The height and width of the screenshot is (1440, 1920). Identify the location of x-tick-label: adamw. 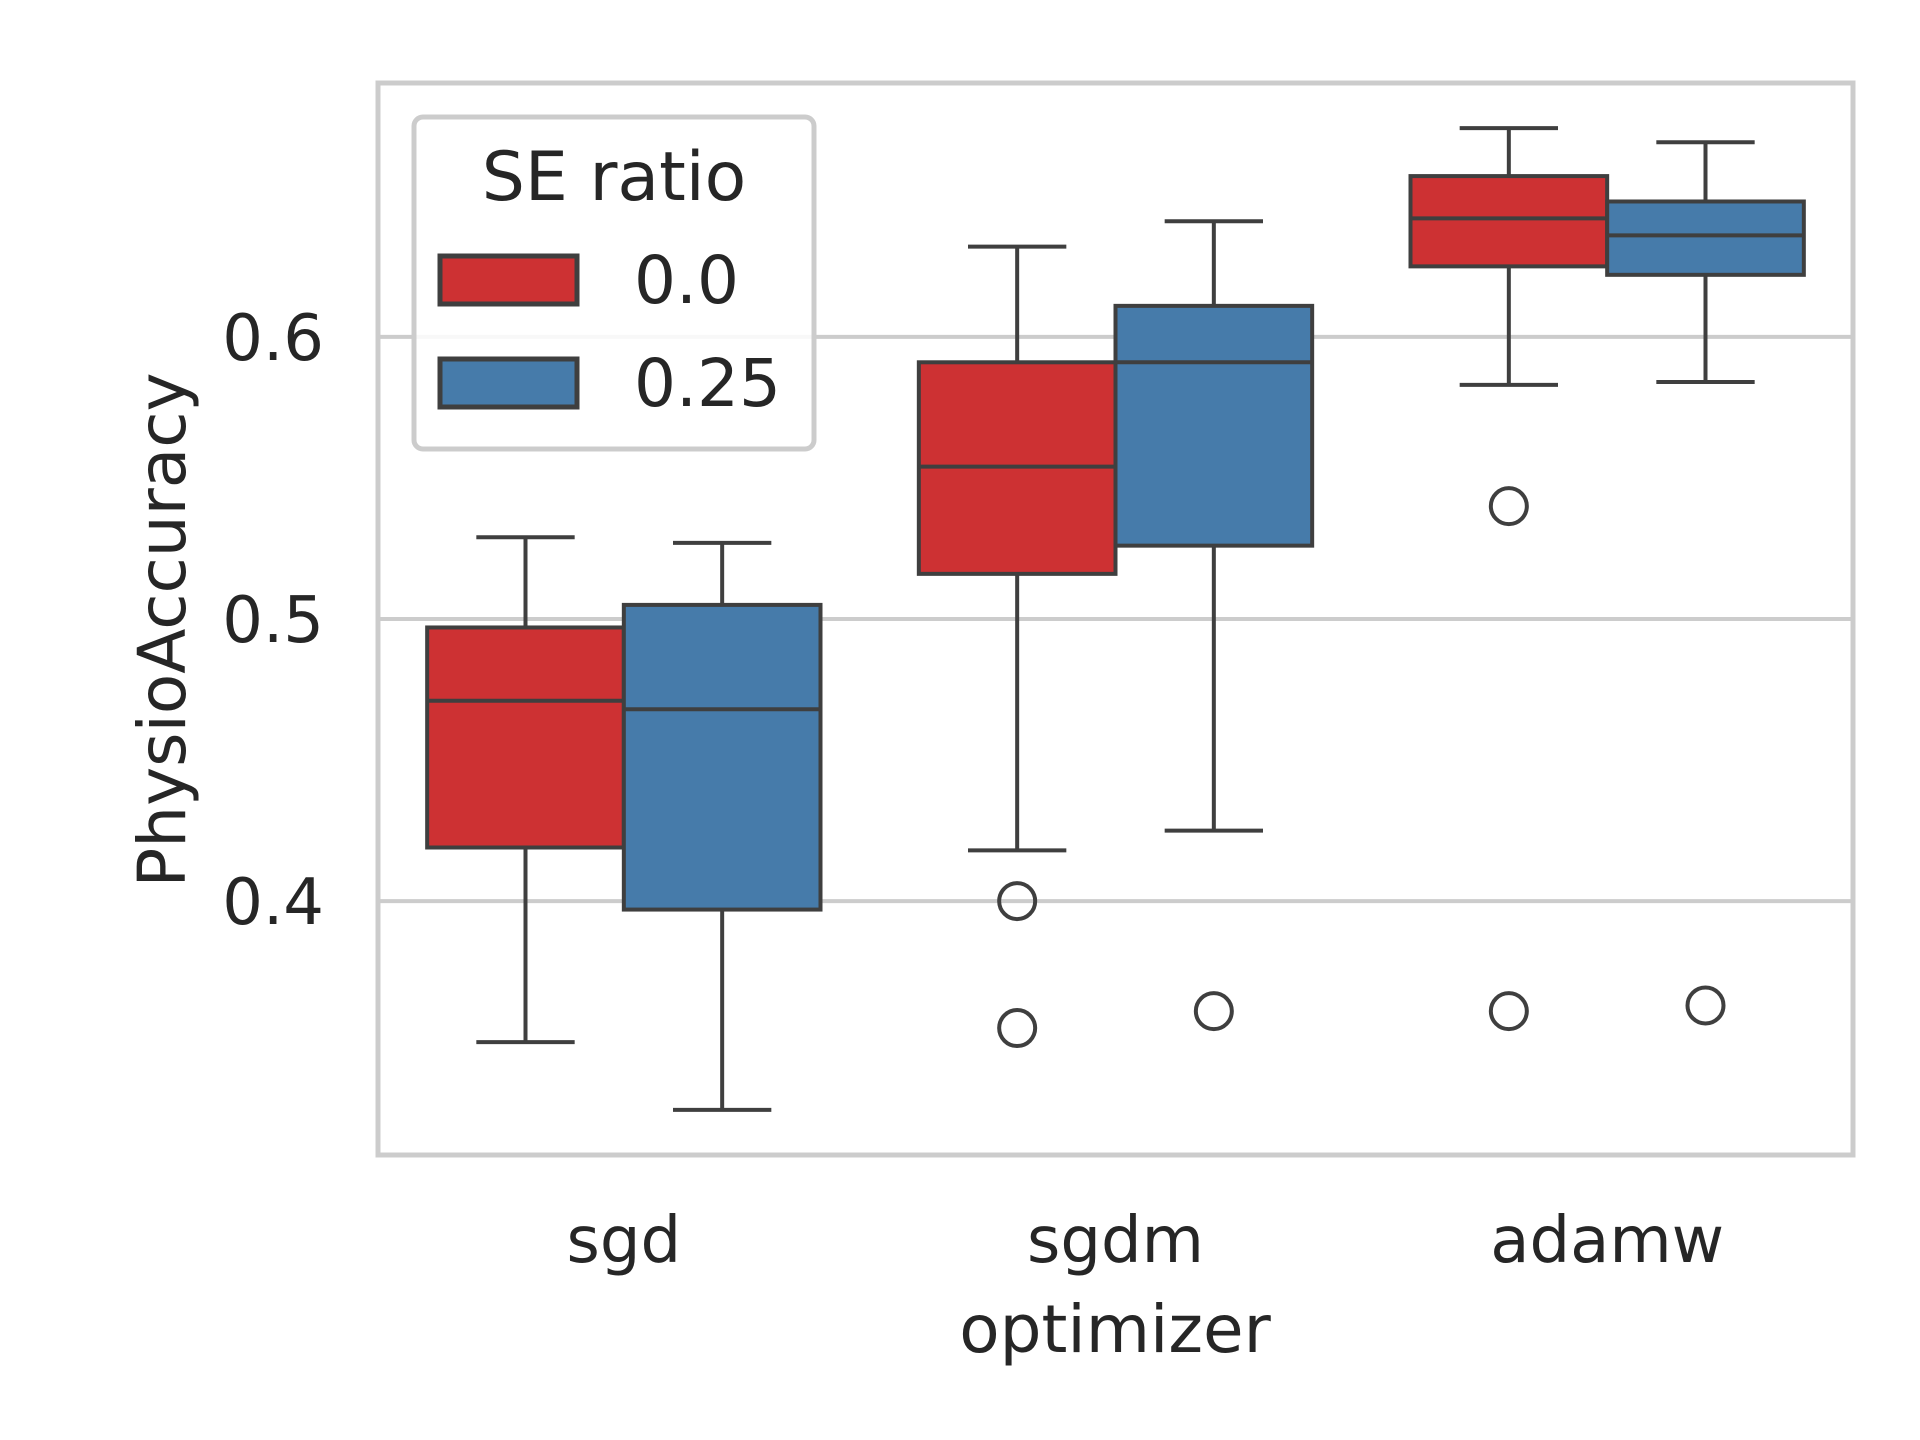
(1607, 1241).